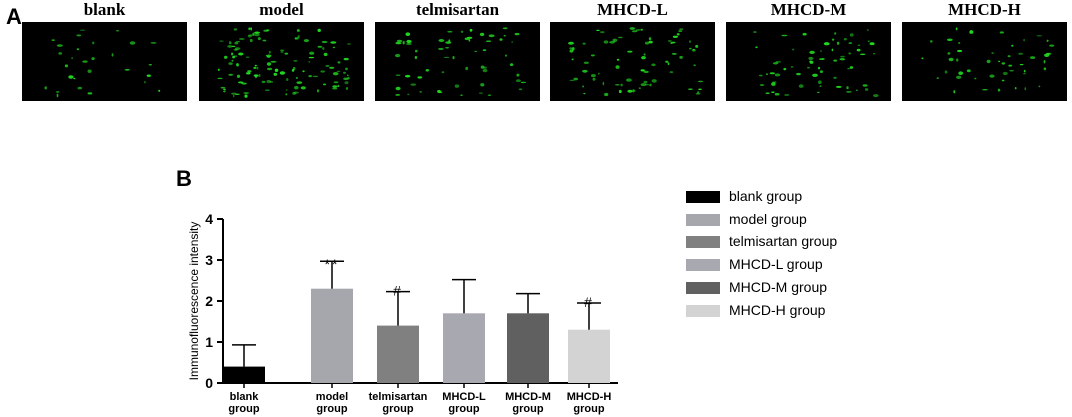 The image size is (1072, 417). I want to click on micrograph-title: telmisartan, so click(457, 9).